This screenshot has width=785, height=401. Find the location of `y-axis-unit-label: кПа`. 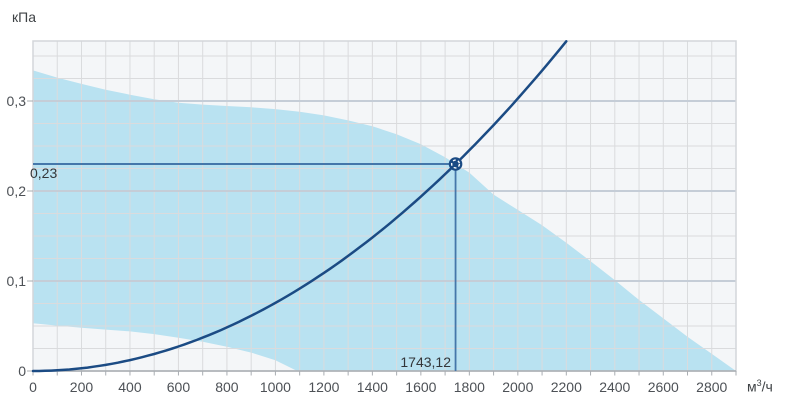

y-axis-unit-label: кПа is located at coordinates (24, 17).